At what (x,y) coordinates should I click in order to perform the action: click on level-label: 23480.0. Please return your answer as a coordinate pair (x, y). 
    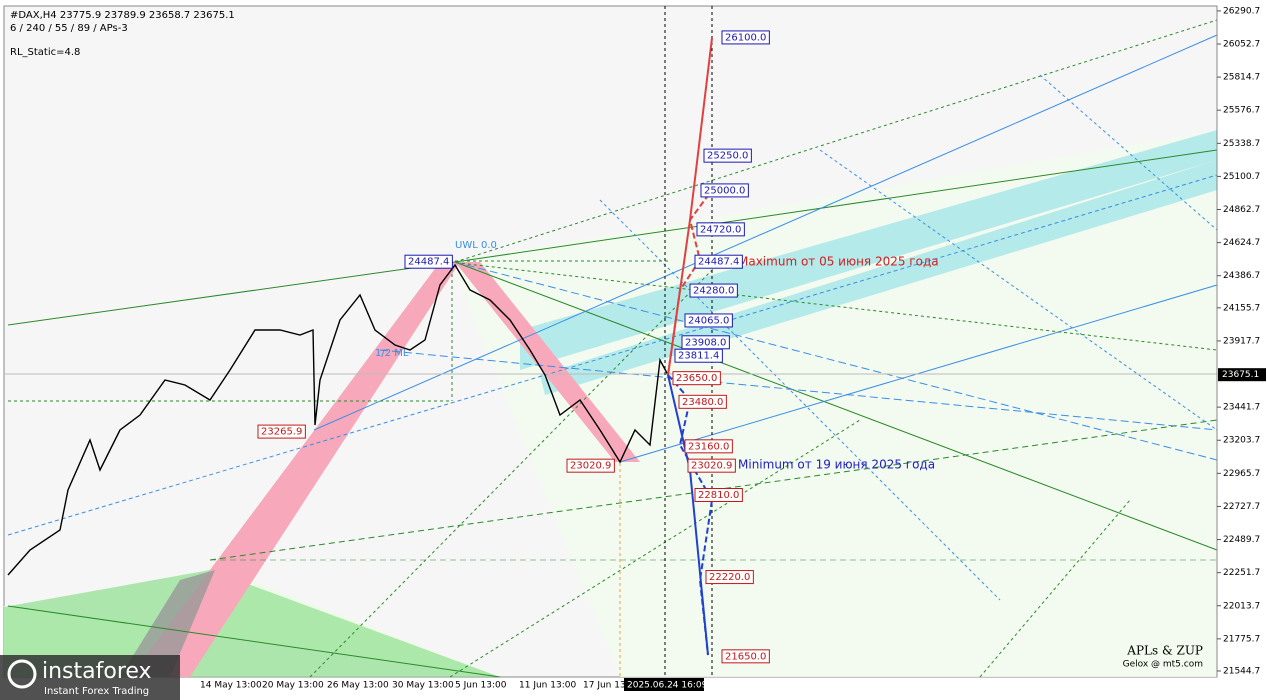
    Looking at the image, I should click on (702, 402).